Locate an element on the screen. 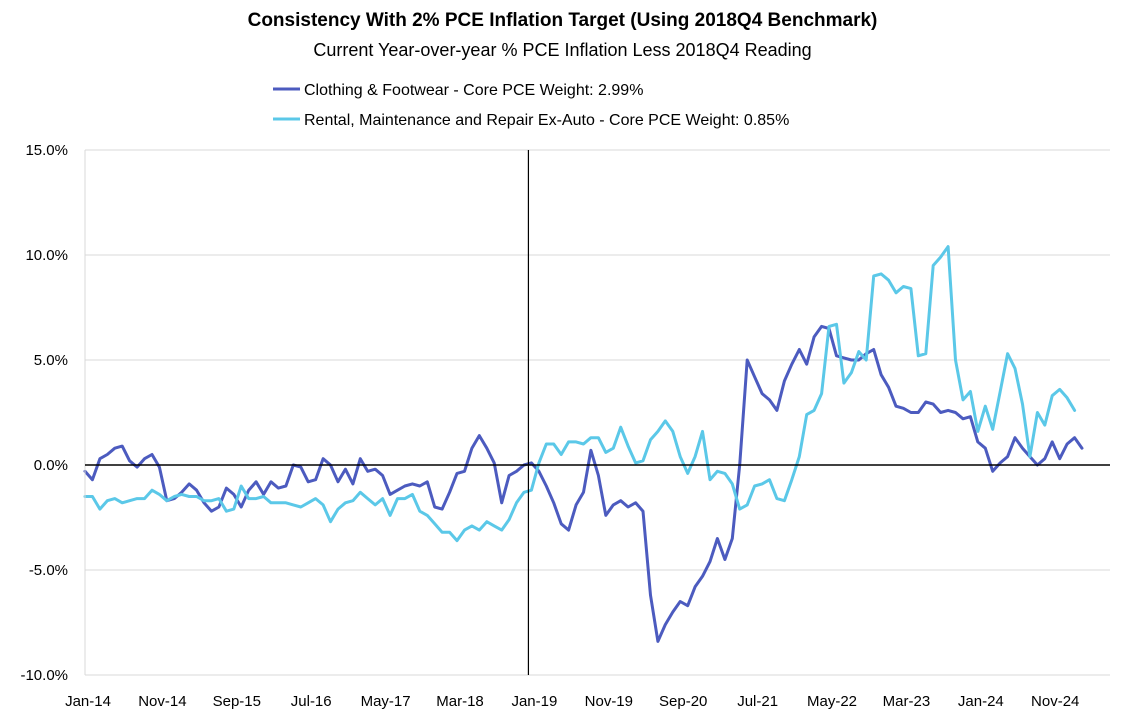 The width and height of the screenshot is (1125, 720). x-tick-label: Nov-24 is located at coordinates (1055, 701).